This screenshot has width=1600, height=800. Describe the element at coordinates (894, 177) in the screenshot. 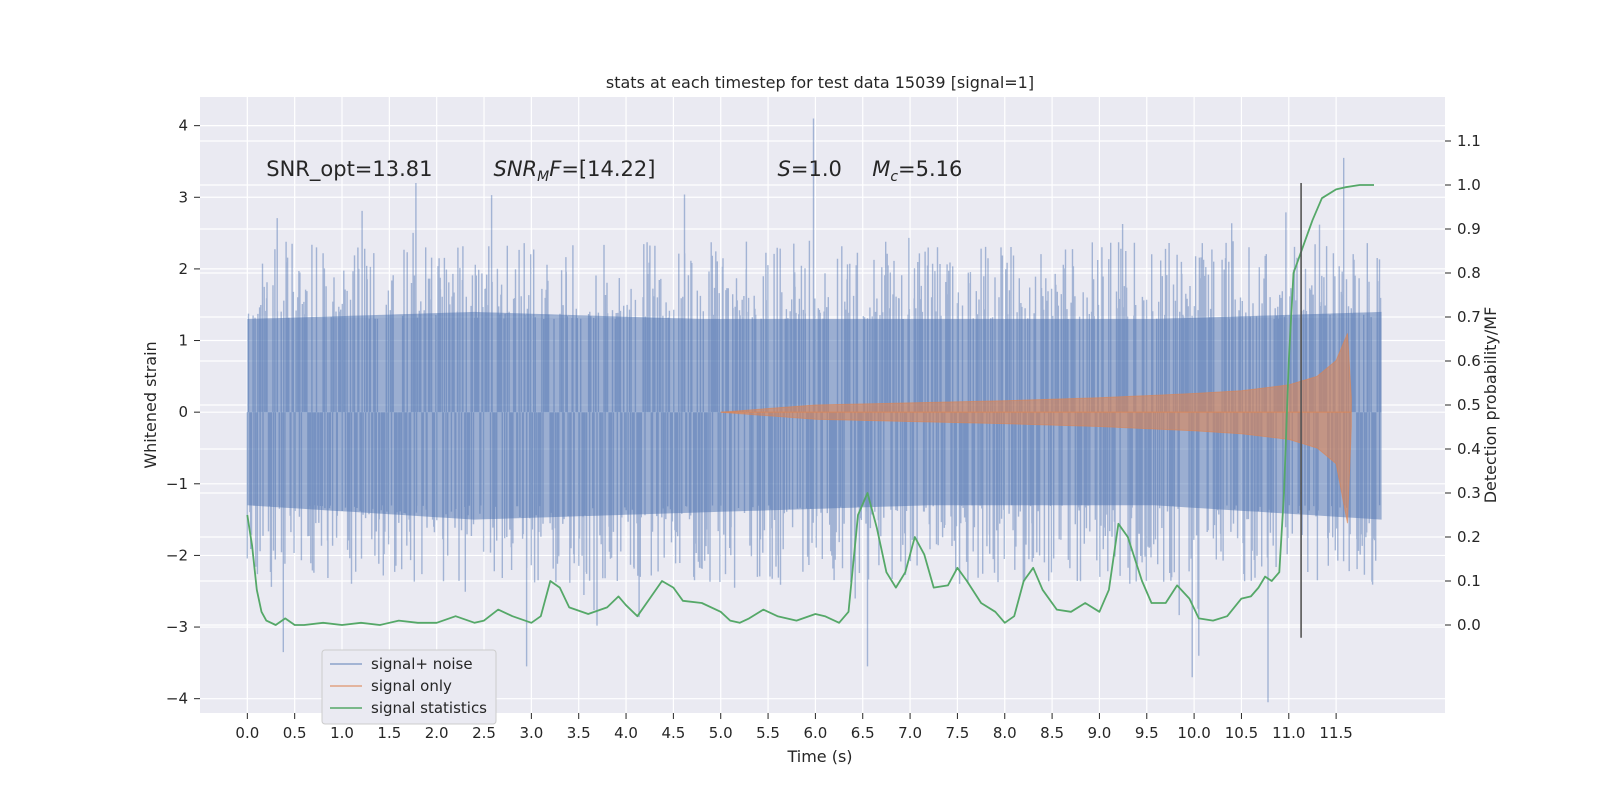

I see `annotation-3-part-1: c` at that location.